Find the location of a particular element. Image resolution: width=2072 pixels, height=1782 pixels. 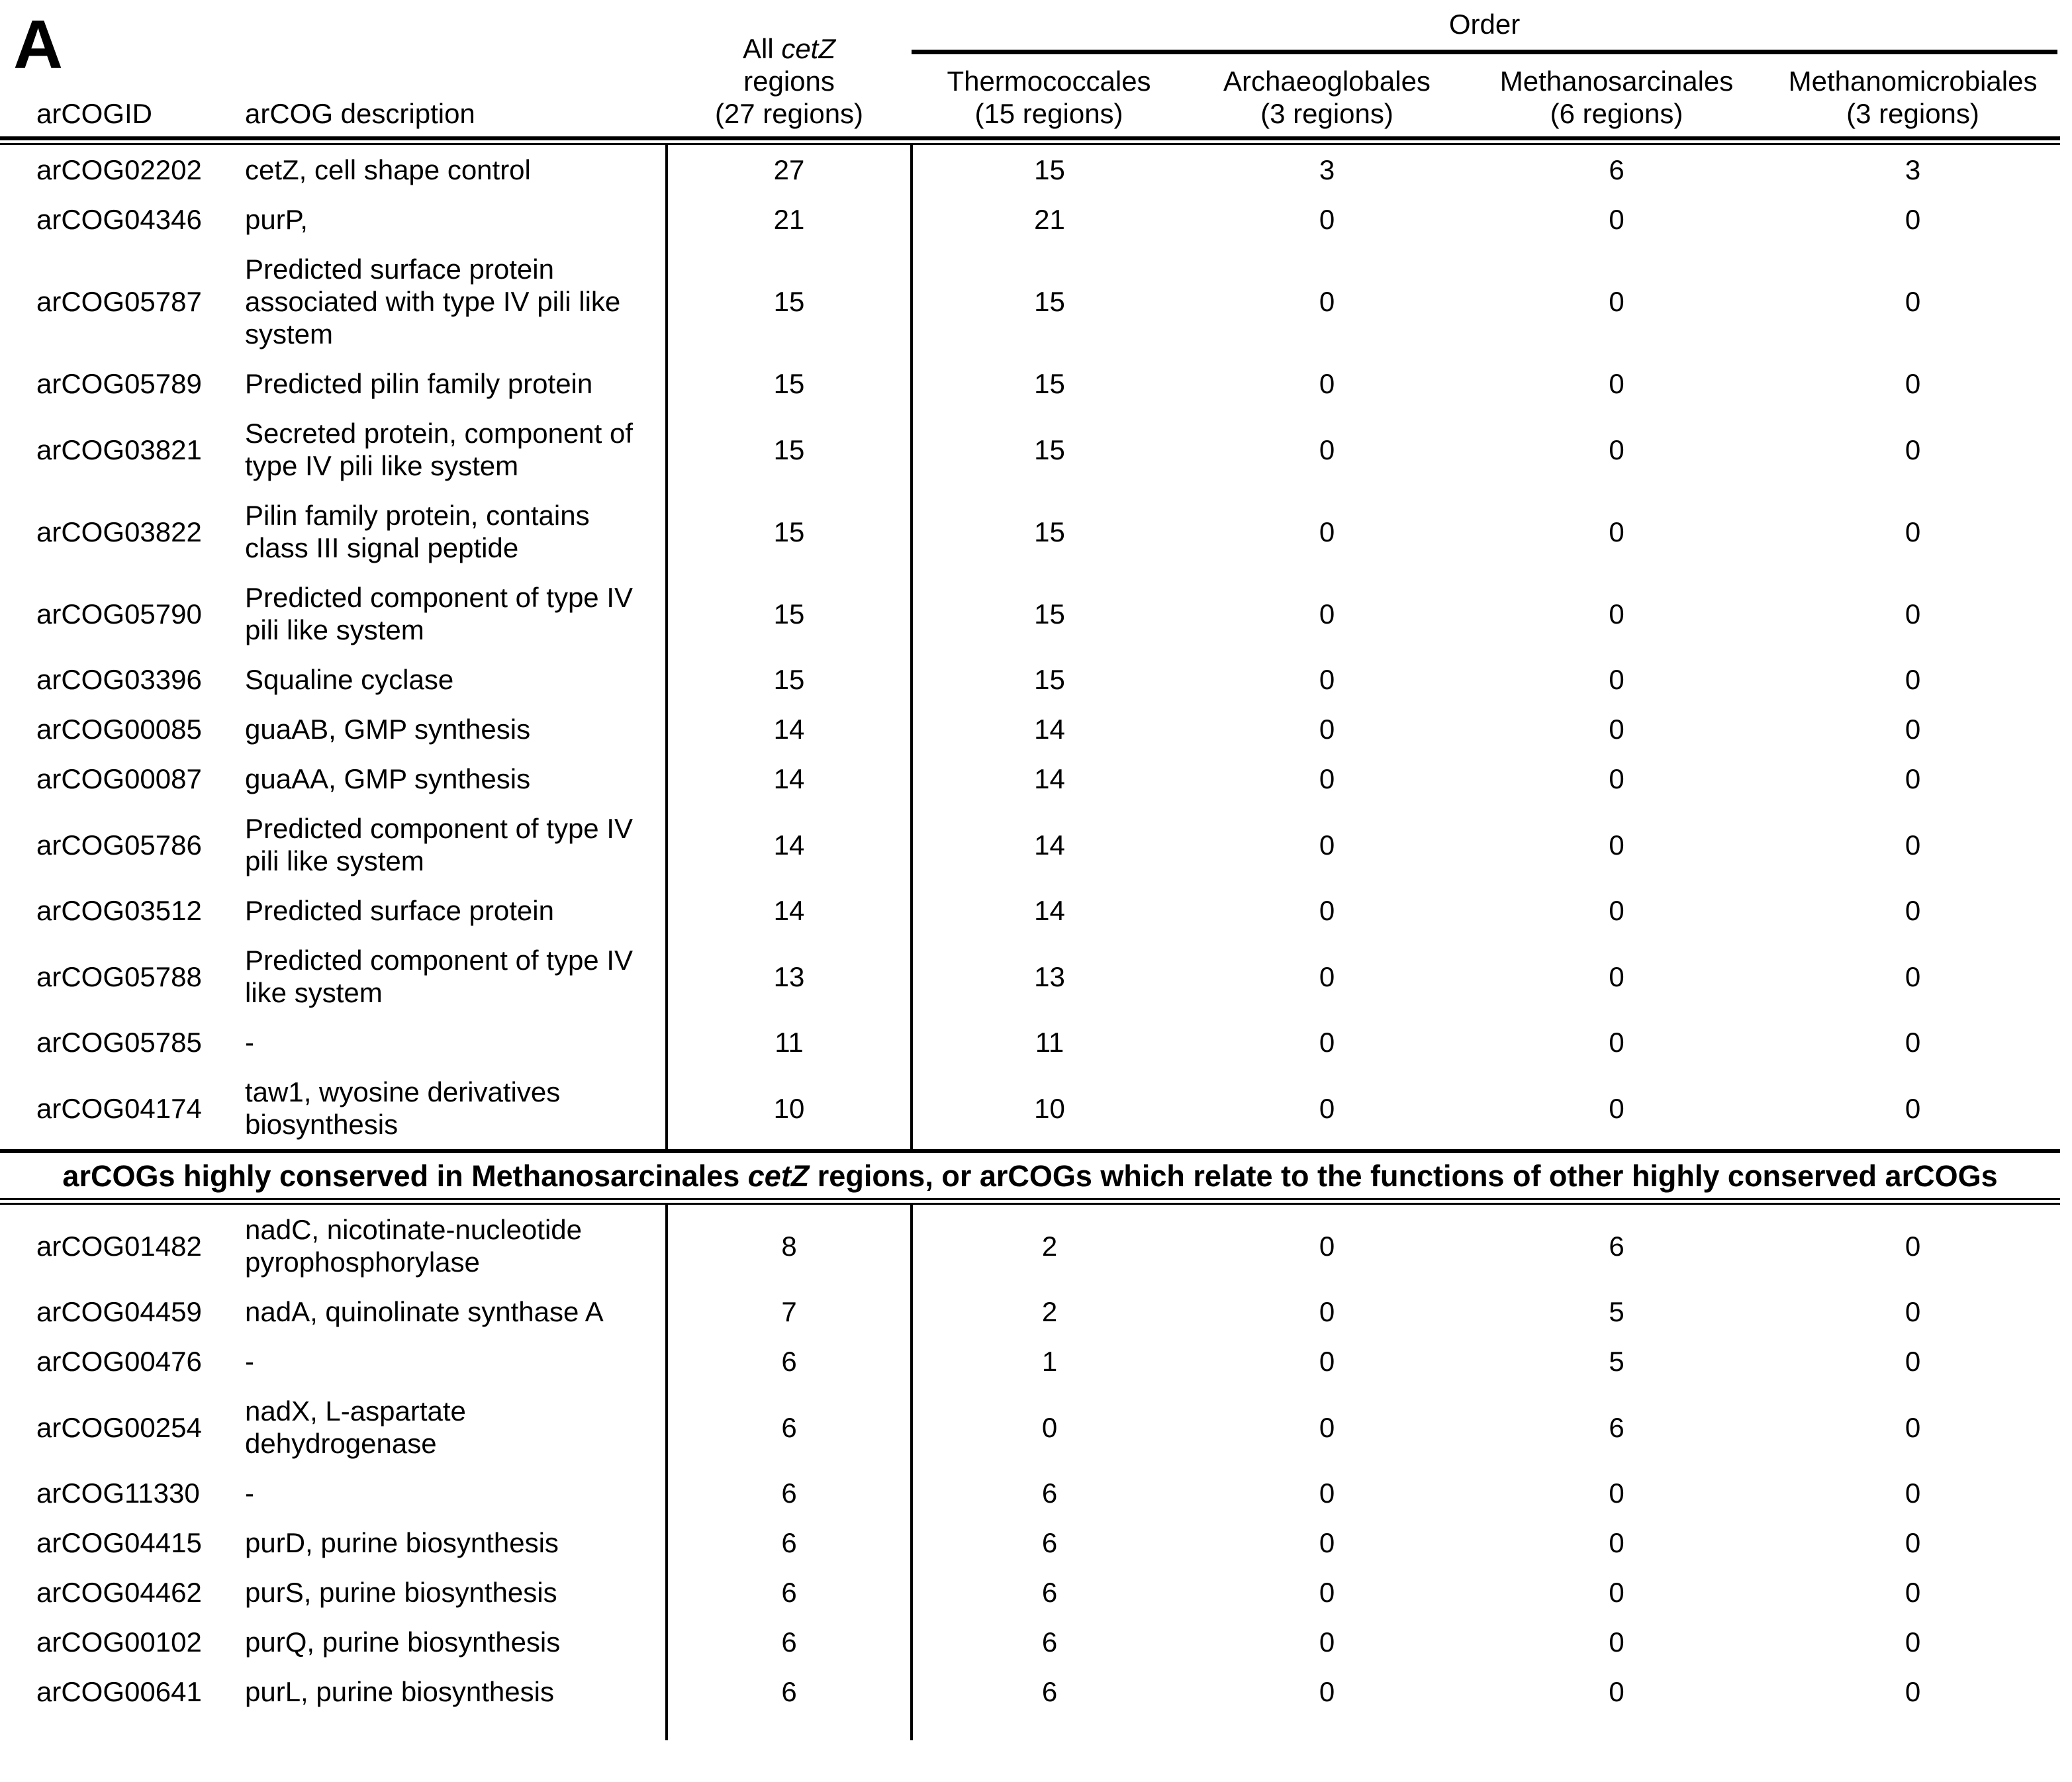

arcog-description-cell: Squaline cyclase is located at coordinates (349, 679).